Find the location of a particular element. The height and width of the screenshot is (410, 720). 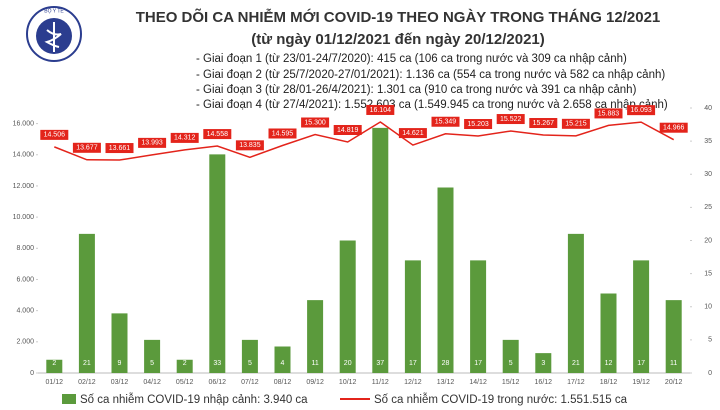

y-tick-label: 14.000 is located at coordinates (24, 155).